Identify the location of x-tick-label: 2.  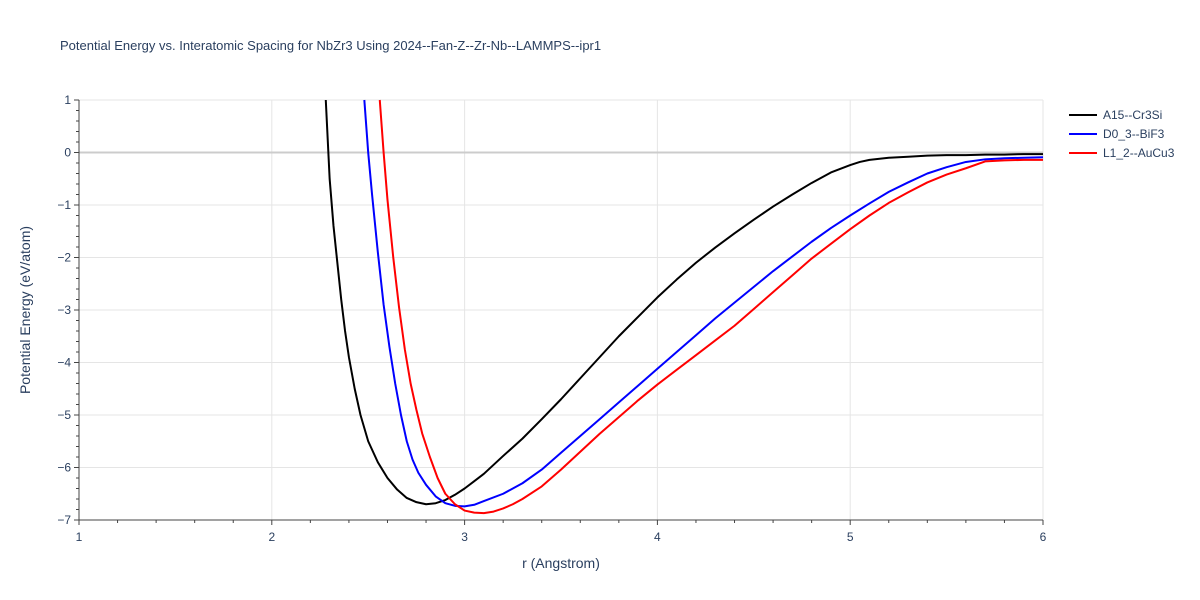
(271, 537).